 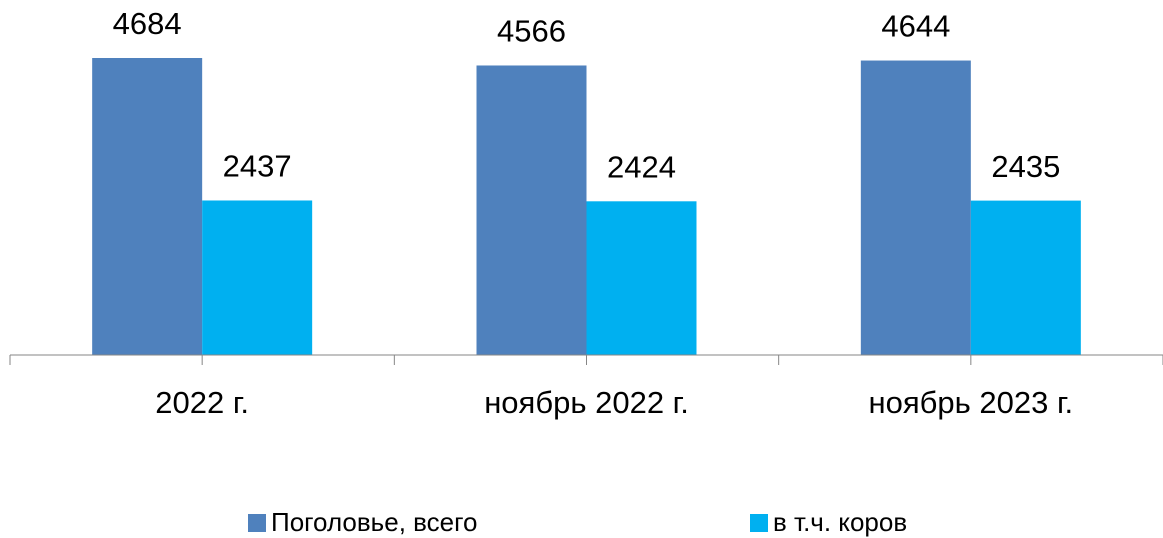 I want to click on value-label: 2435, so click(x=1025, y=166).